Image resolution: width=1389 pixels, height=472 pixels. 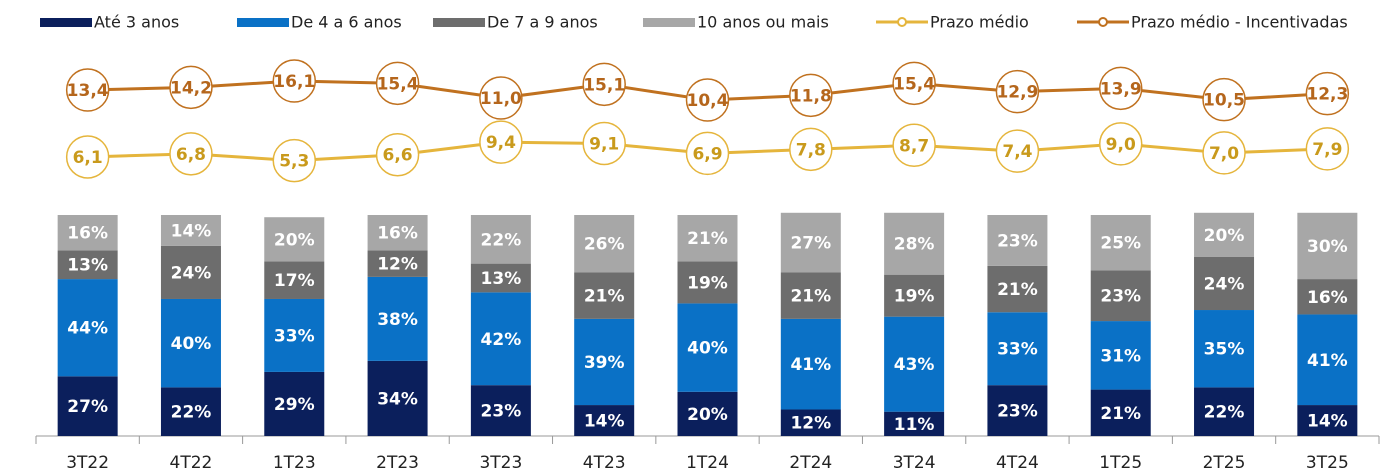 I want to click on line-label: 6,6, so click(x=398, y=156).